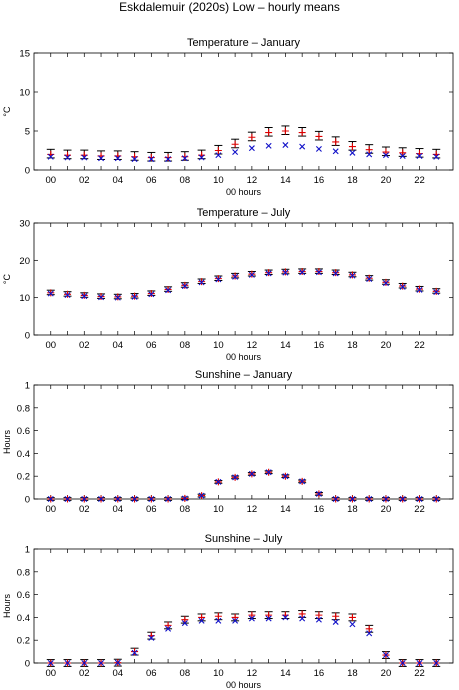 The height and width of the screenshot is (690, 459). What do you see at coordinates (244, 357) in the screenshot?
I see `x-axis-label: 00 hours` at bounding box center [244, 357].